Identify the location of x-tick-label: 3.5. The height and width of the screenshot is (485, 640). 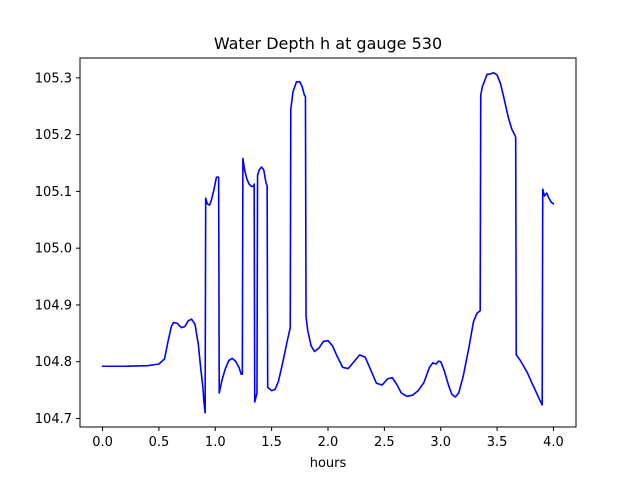
(497, 442).